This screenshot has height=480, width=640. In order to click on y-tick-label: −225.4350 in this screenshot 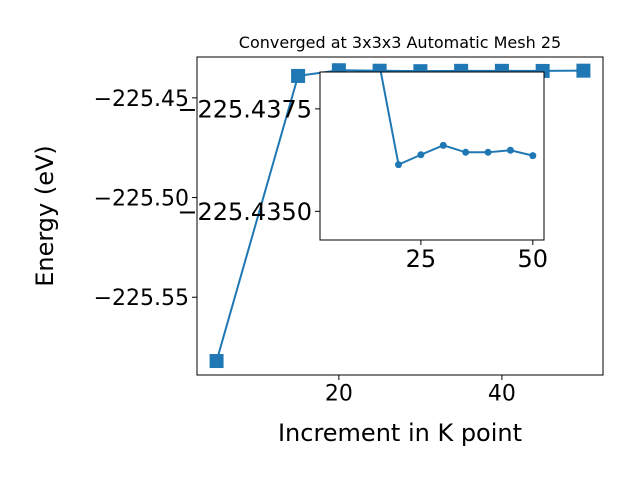, I will do `click(244, 212)`.